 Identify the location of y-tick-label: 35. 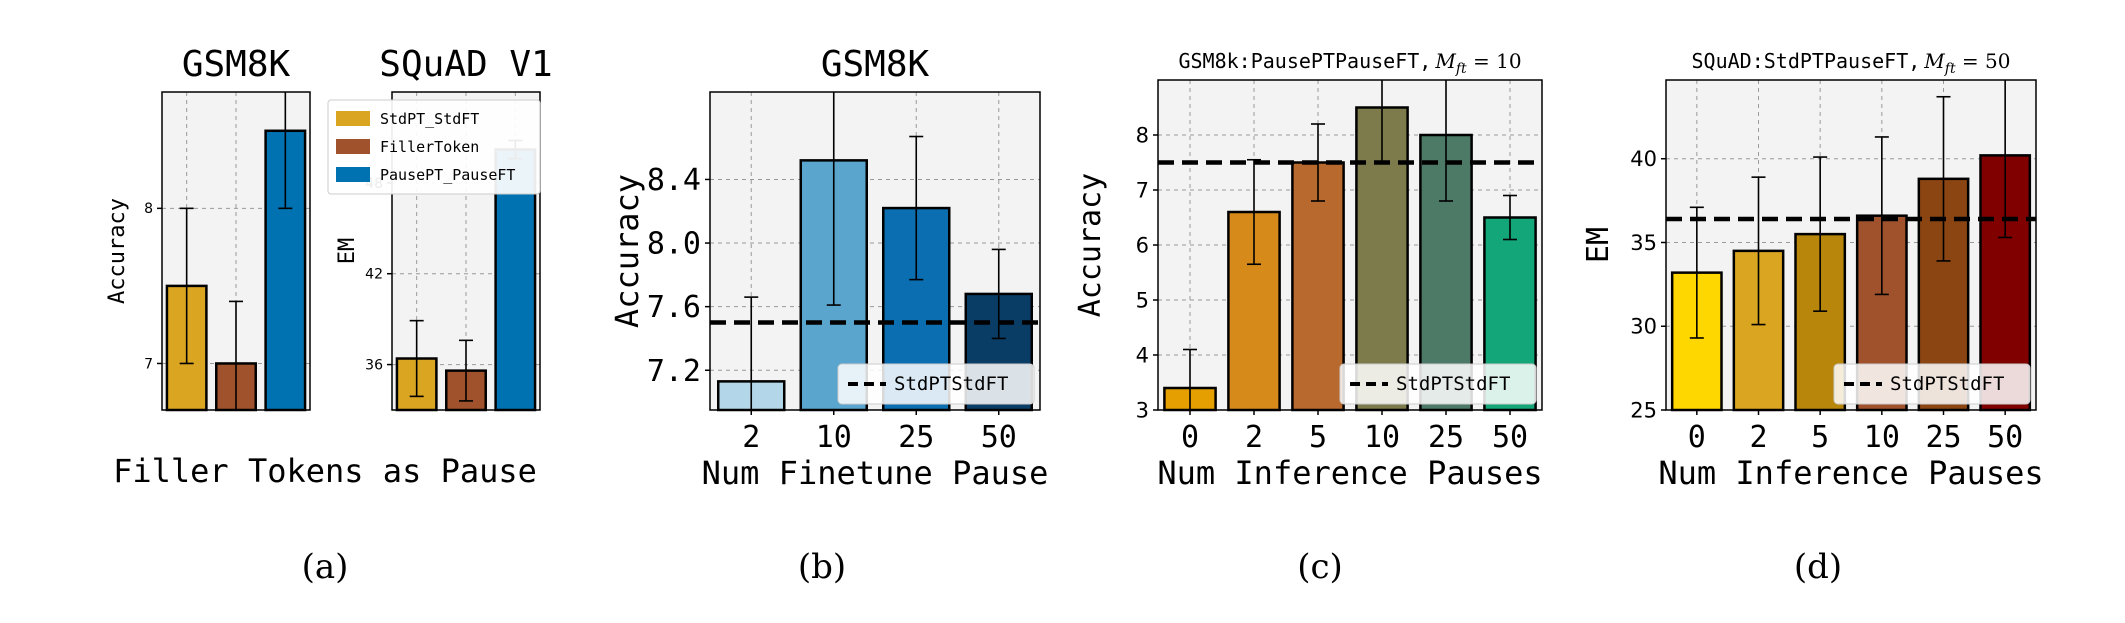
(1643, 243).